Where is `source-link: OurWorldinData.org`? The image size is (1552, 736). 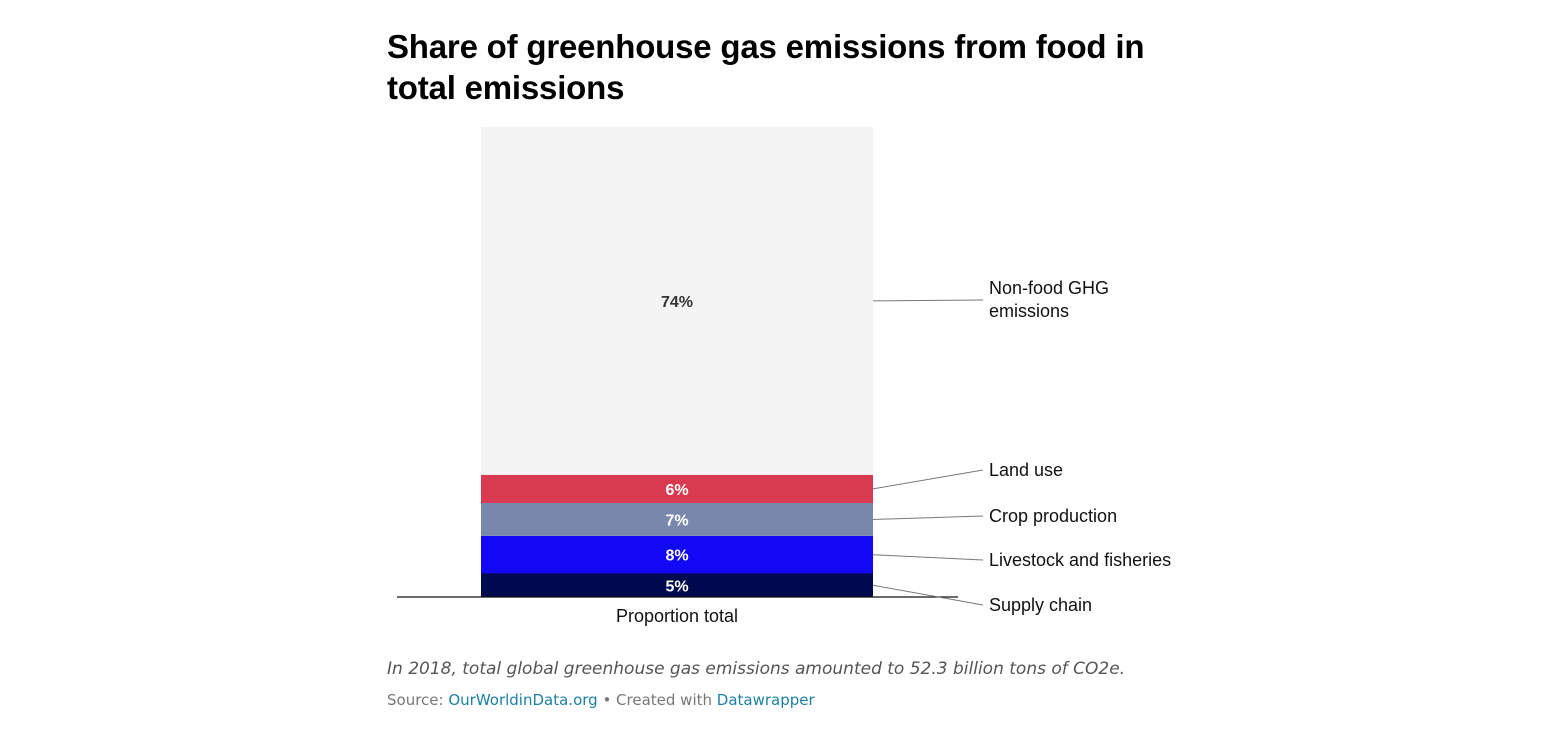
source-link: OurWorldinData.org is located at coordinates (523, 700).